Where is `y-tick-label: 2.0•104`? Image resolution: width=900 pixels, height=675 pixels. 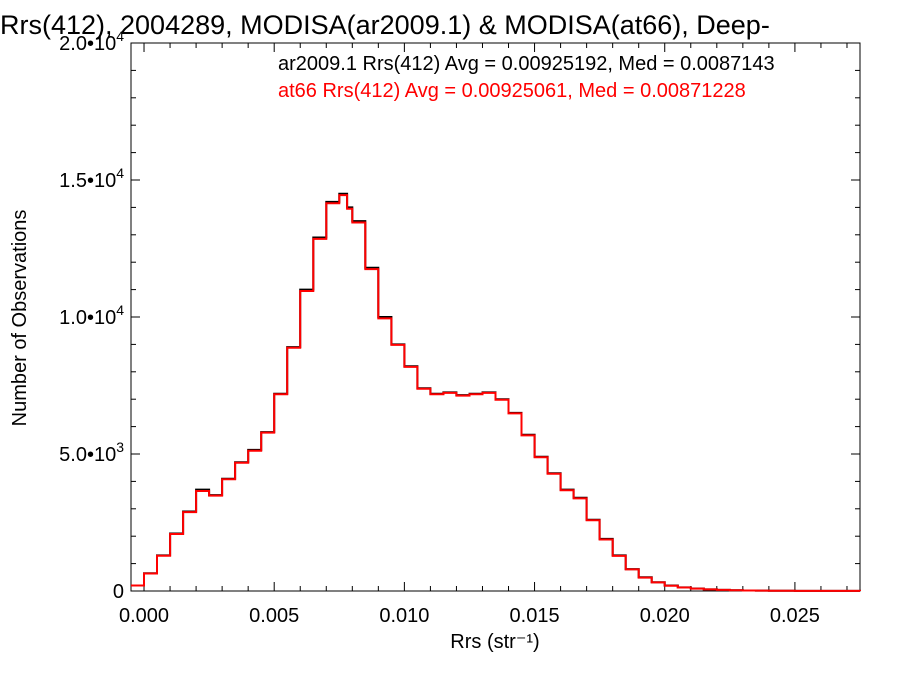
y-tick-label: 2.0•104 is located at coordinates (91, 41).